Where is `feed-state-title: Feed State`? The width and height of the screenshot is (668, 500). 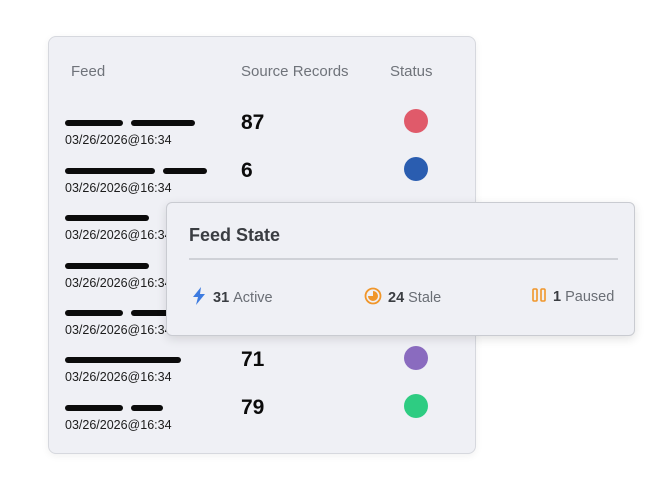
feed-state-title: Feed State is located at coordinates (235, 235).